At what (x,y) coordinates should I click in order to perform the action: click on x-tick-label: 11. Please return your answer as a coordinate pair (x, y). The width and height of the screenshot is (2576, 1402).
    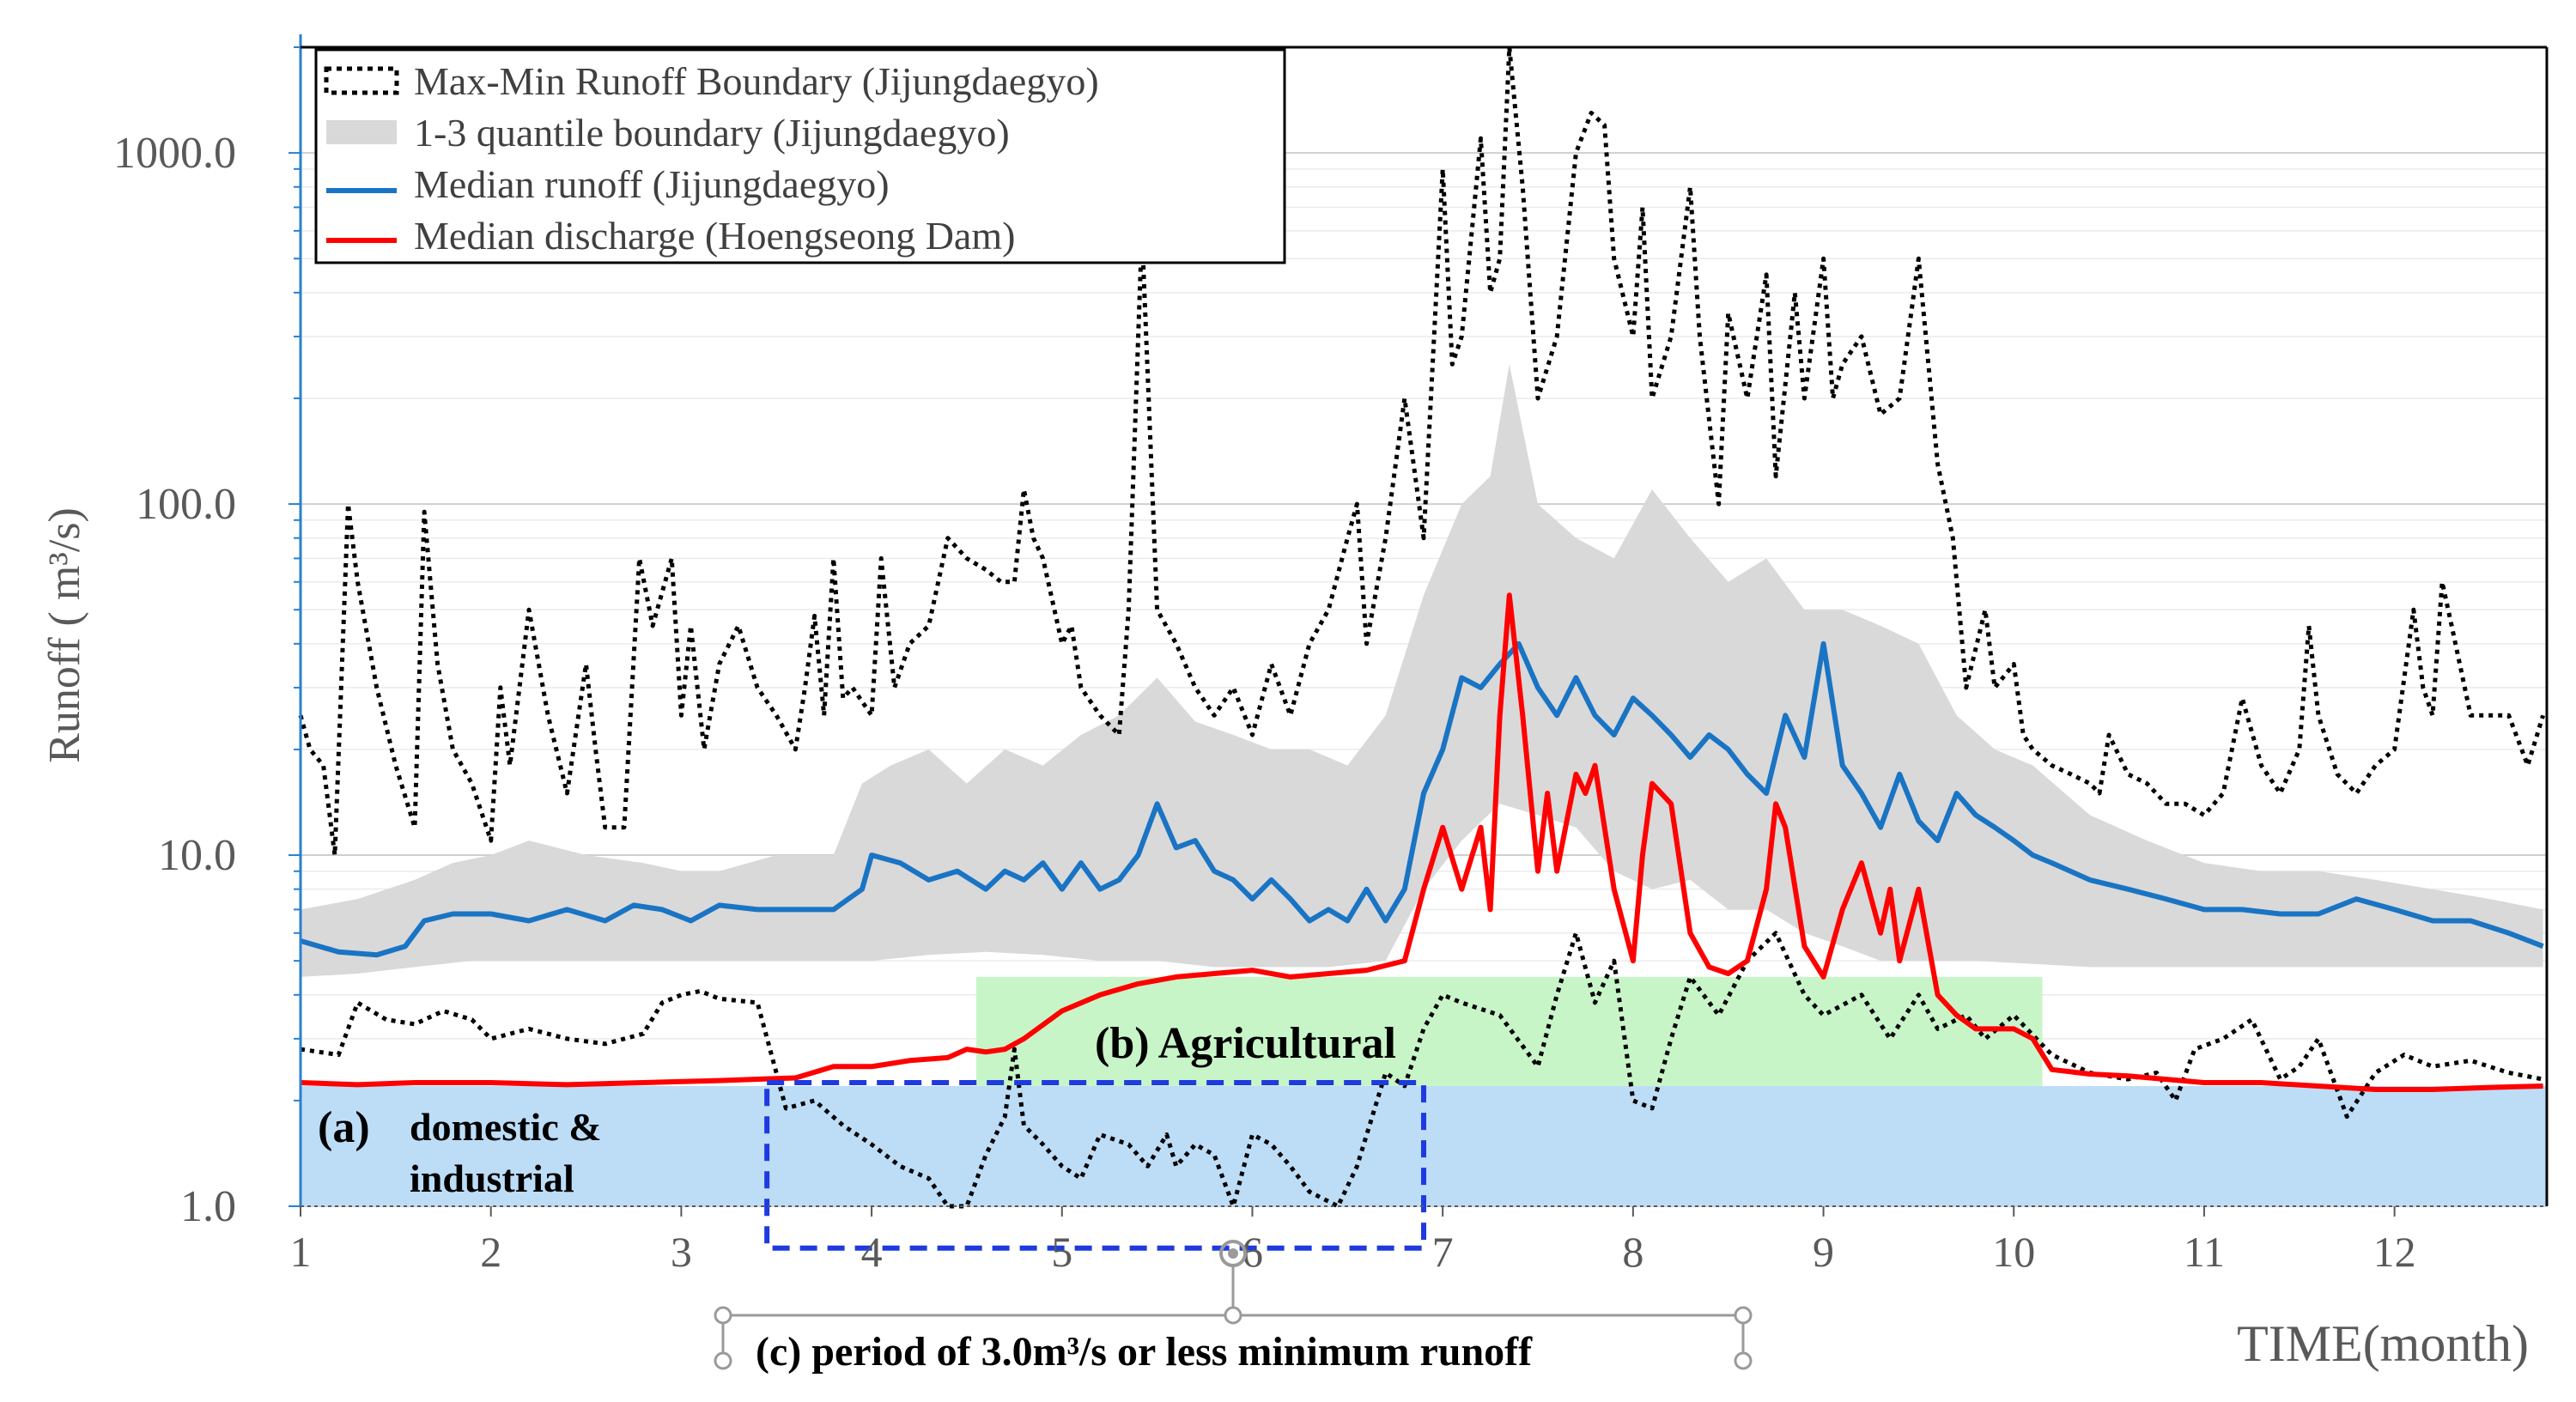
    Looking at the image, I should click on (2204, 1252).